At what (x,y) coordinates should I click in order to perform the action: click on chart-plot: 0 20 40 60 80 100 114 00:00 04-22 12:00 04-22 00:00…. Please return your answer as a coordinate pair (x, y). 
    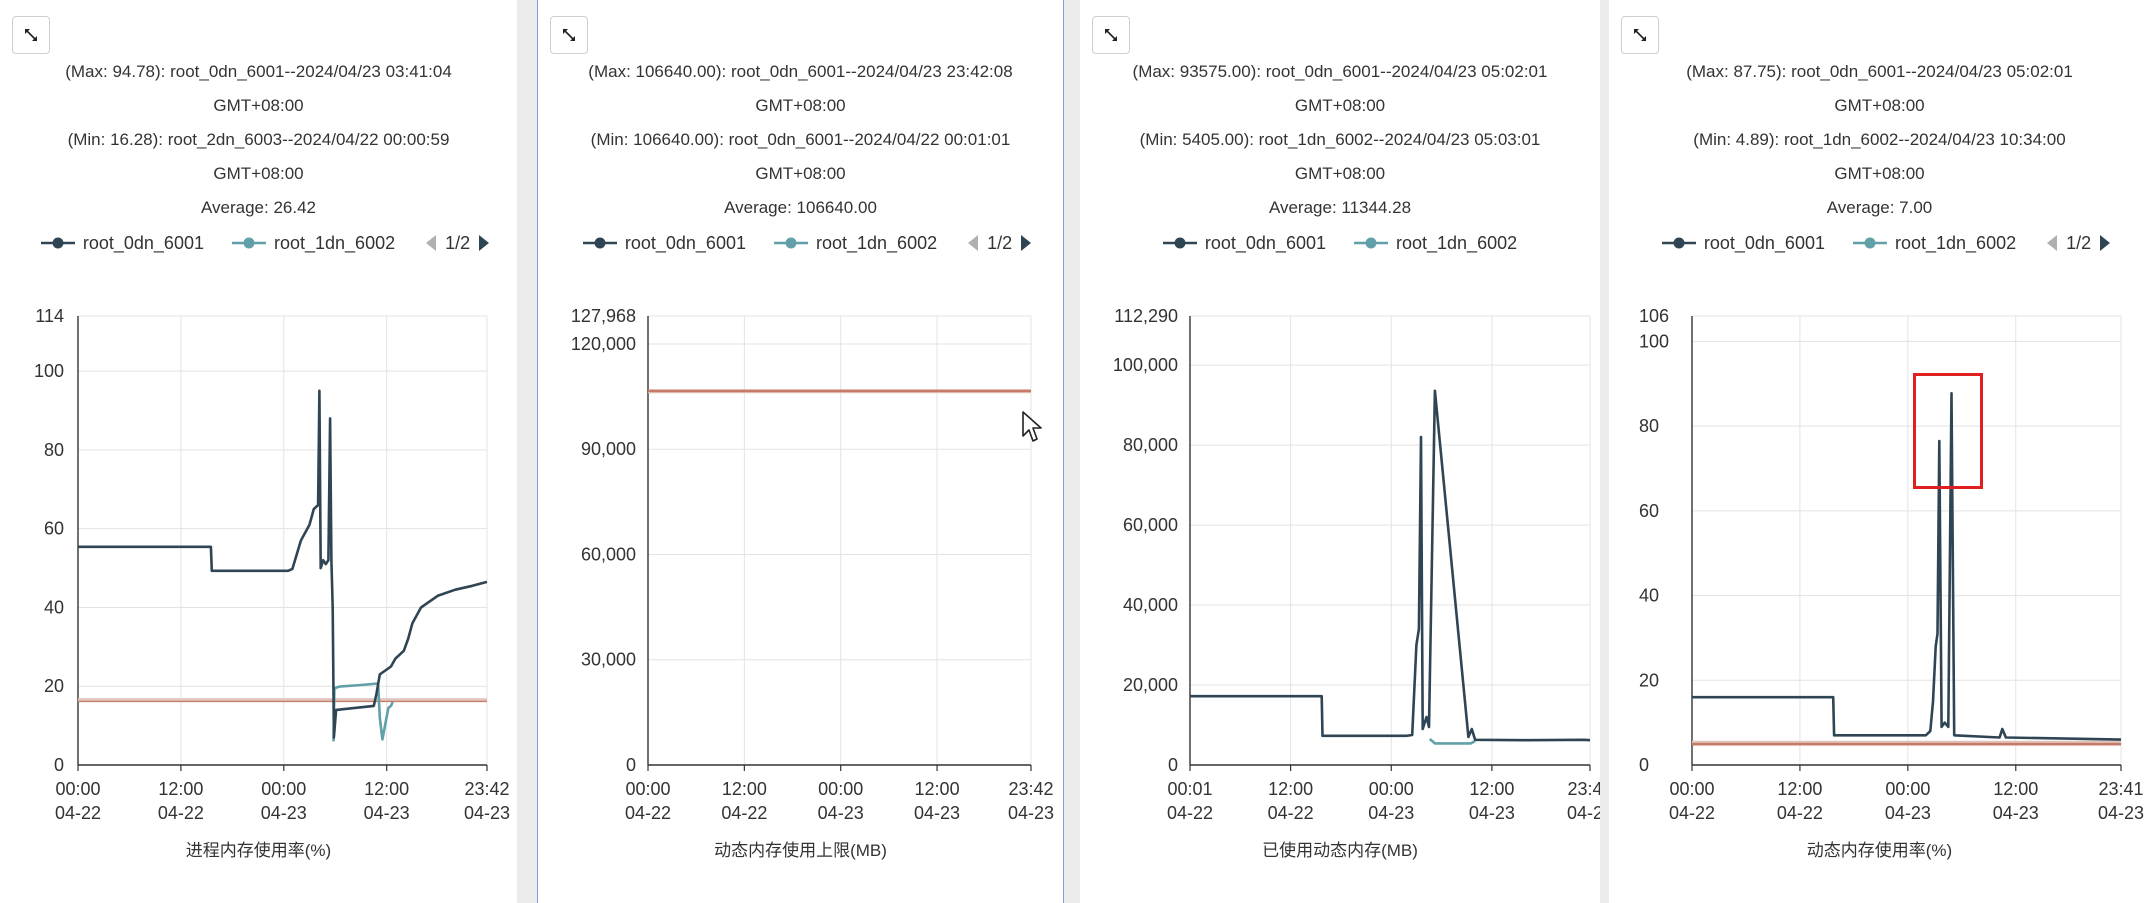
    Looking at the image, I should click on (272, 564).